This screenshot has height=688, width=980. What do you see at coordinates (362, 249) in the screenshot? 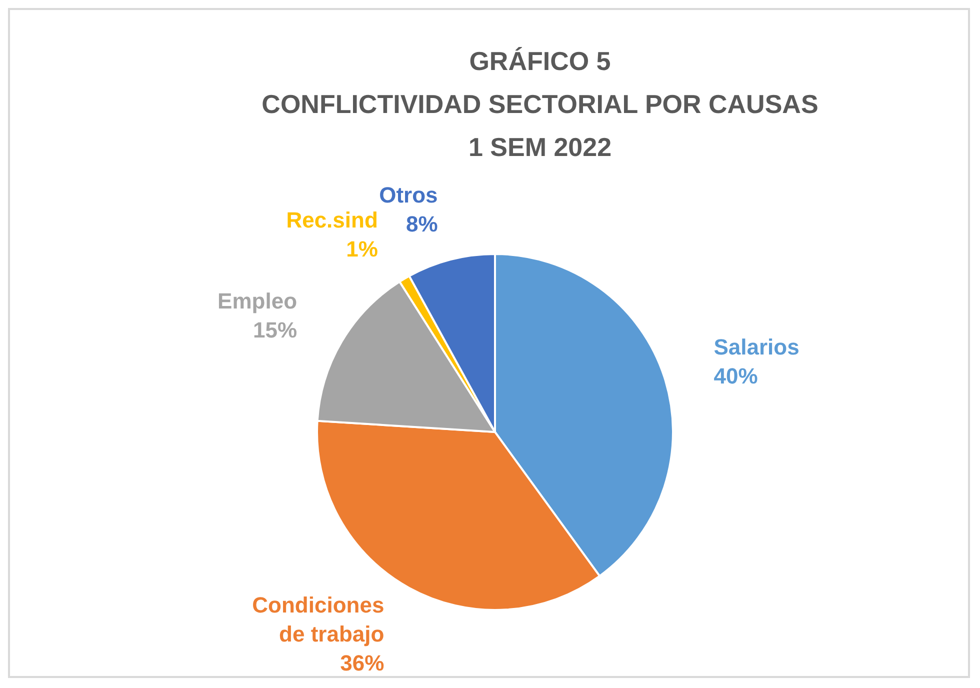
I see `data-label: 1%` at bounding box center [362, 249].